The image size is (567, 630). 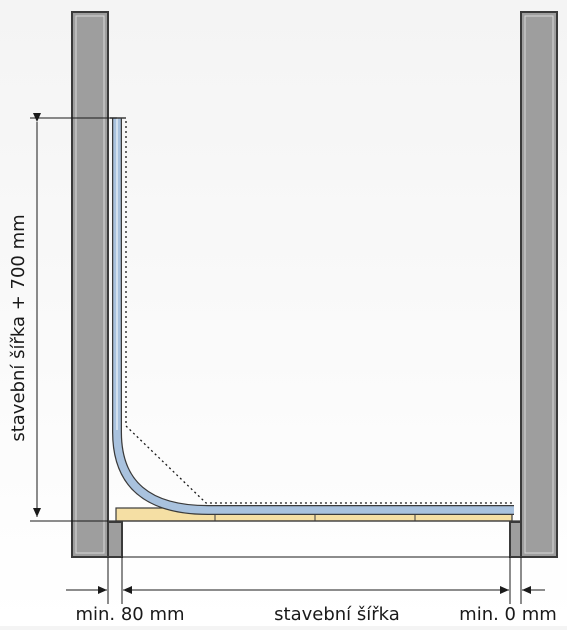 I want to click on right-wall, so click(x=533, y=284).